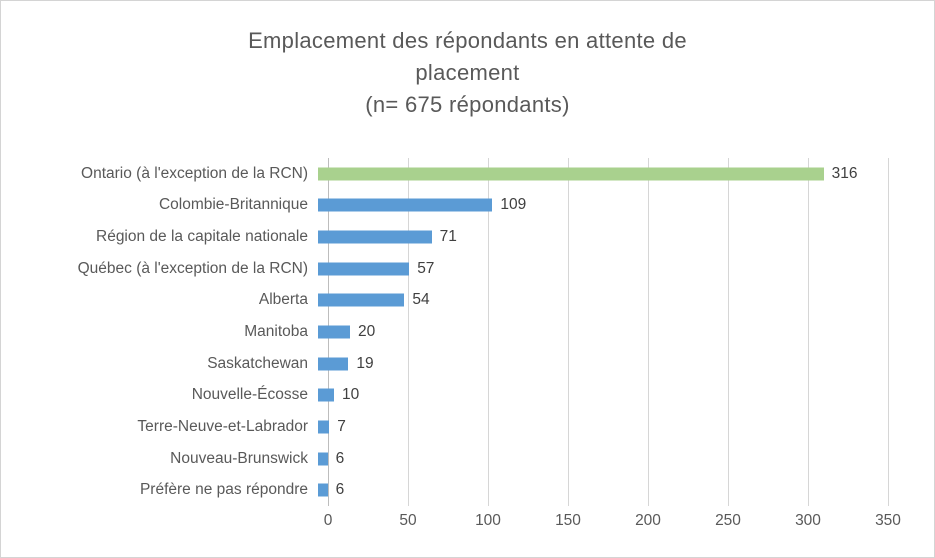  What do you see at coordinates (341, 426) in the screenshot?
I see `value-label: 7` at bounding box center [341, 426].